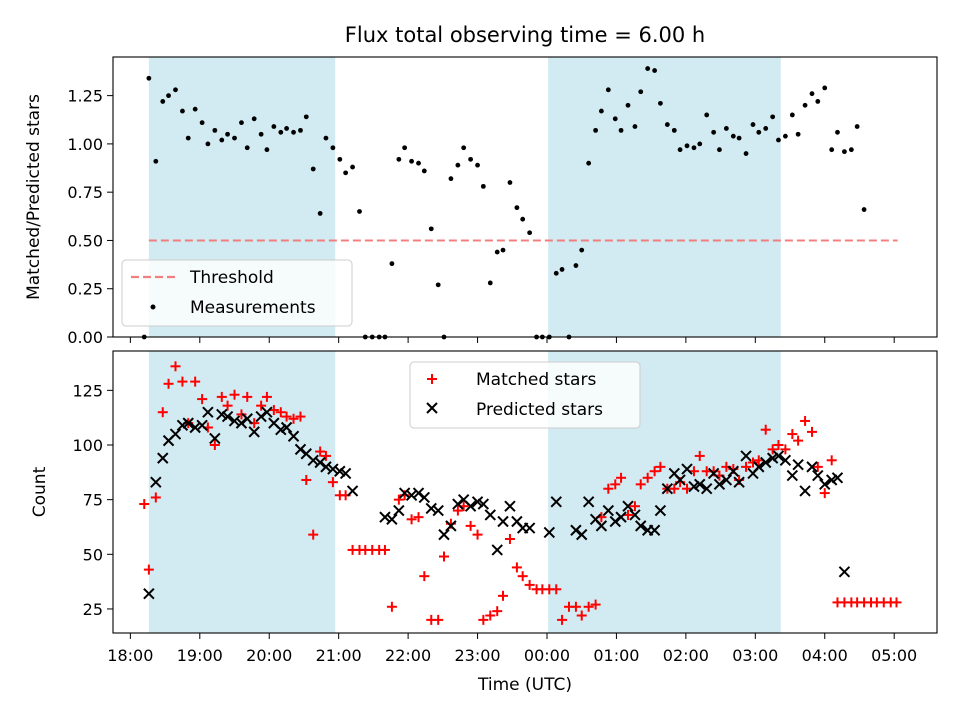 This screenshot has height=720, width=960. I want to click on legend-predicted-label: Predicted stars, so click(539, 410).